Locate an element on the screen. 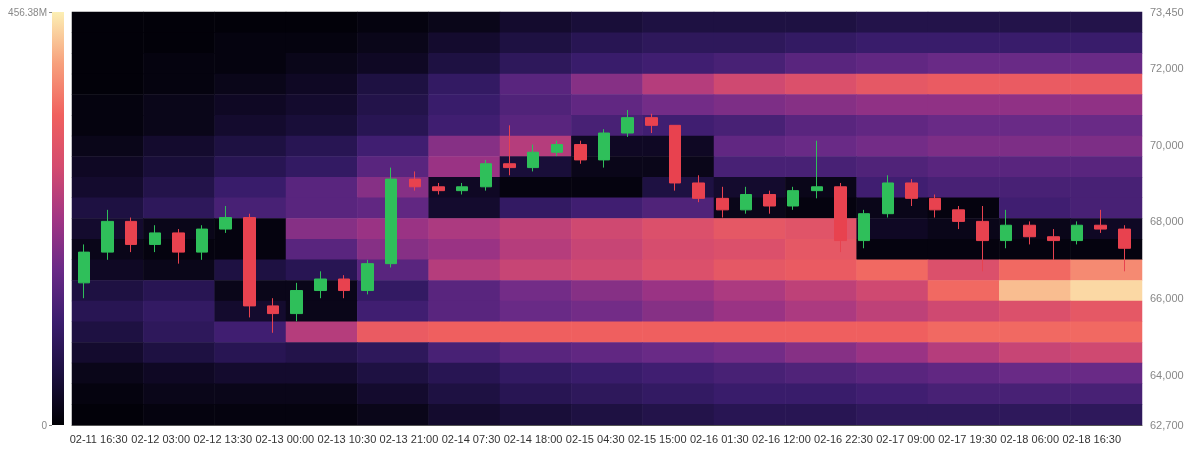  color-bar-label: 0 is located at coordinates (44, 425).